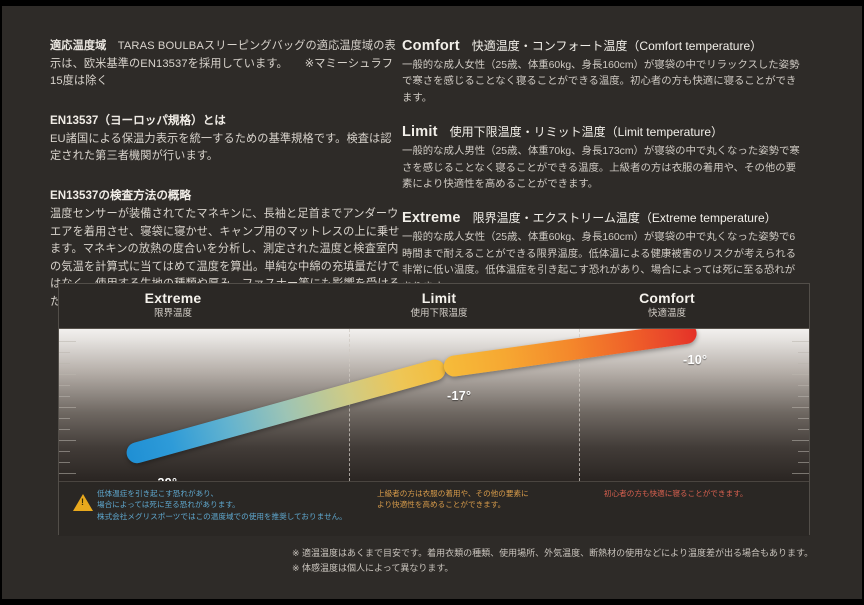 The height and width of the screenshot is (605, 864). What do you see at coordinates (83, 502) in the screenshot?
I see `warning-triangle-icon` at bounding box center [83, 502].